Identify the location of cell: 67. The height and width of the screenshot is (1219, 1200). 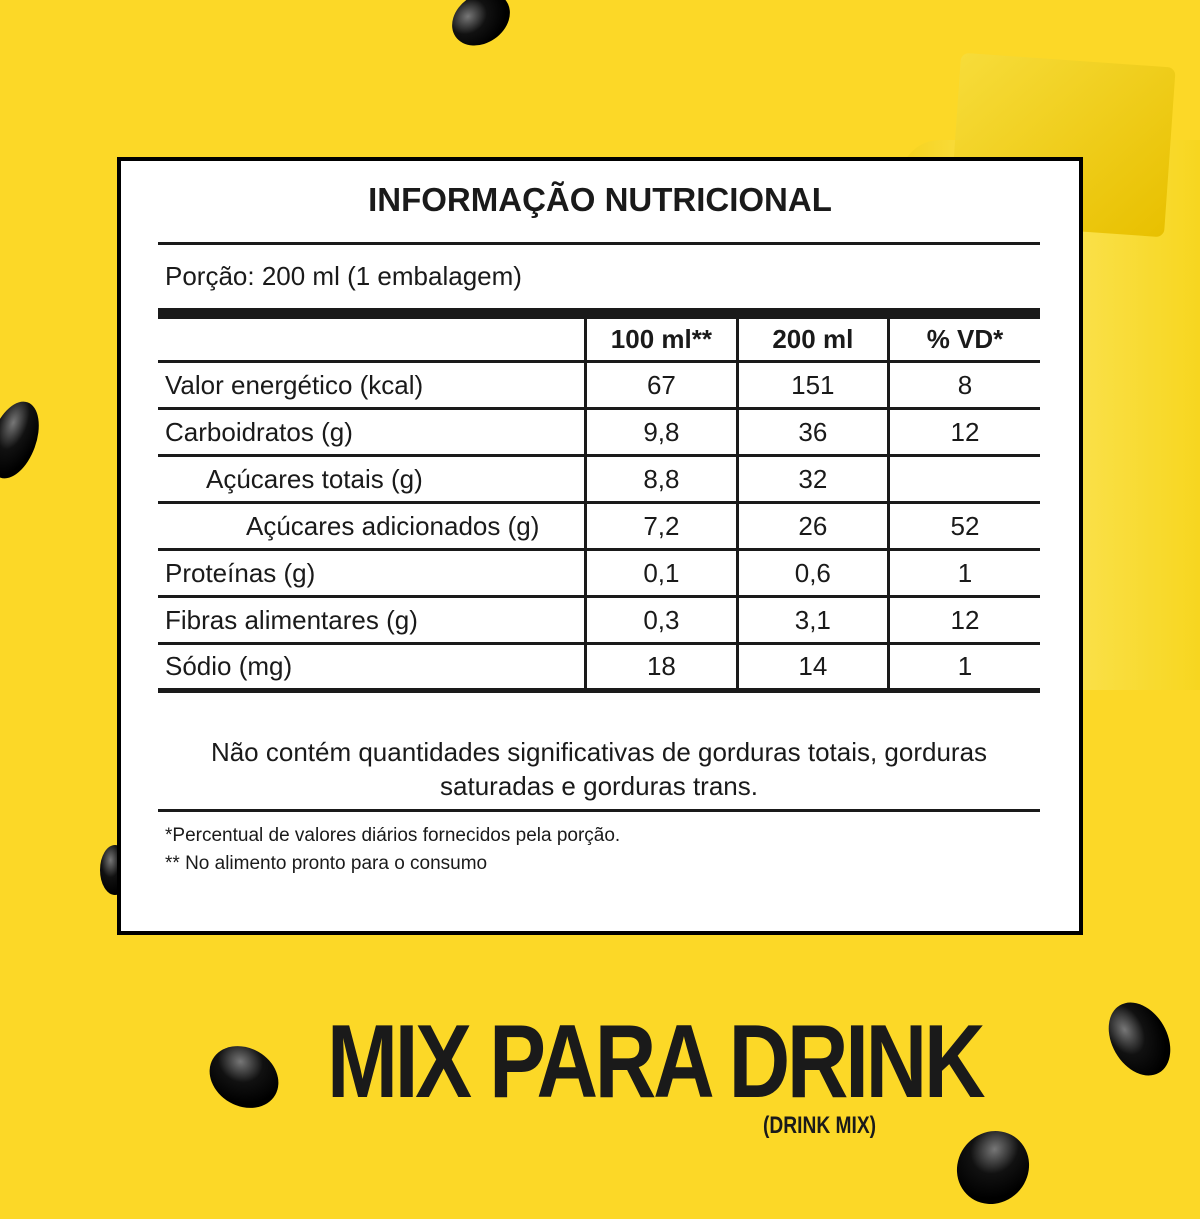
(661, 385).